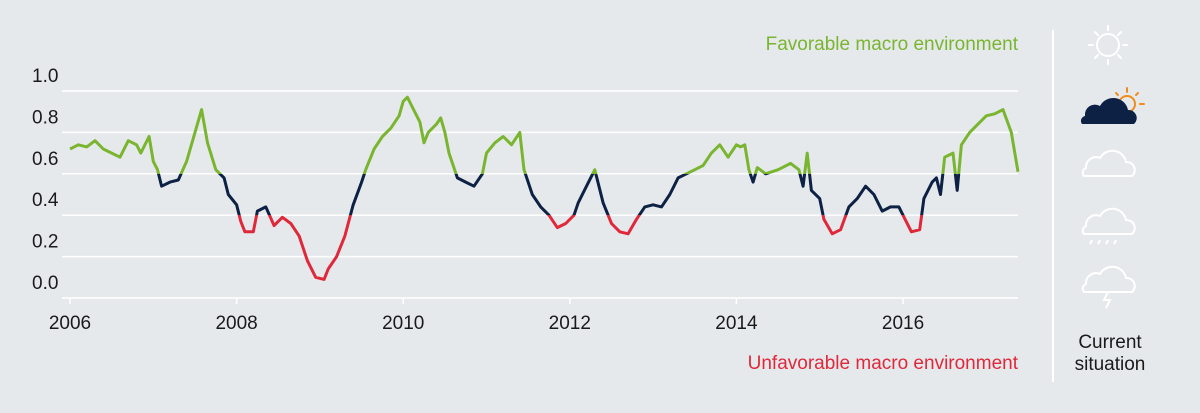  I want to click on y-tick-label: 0.4, so click(45, 200).